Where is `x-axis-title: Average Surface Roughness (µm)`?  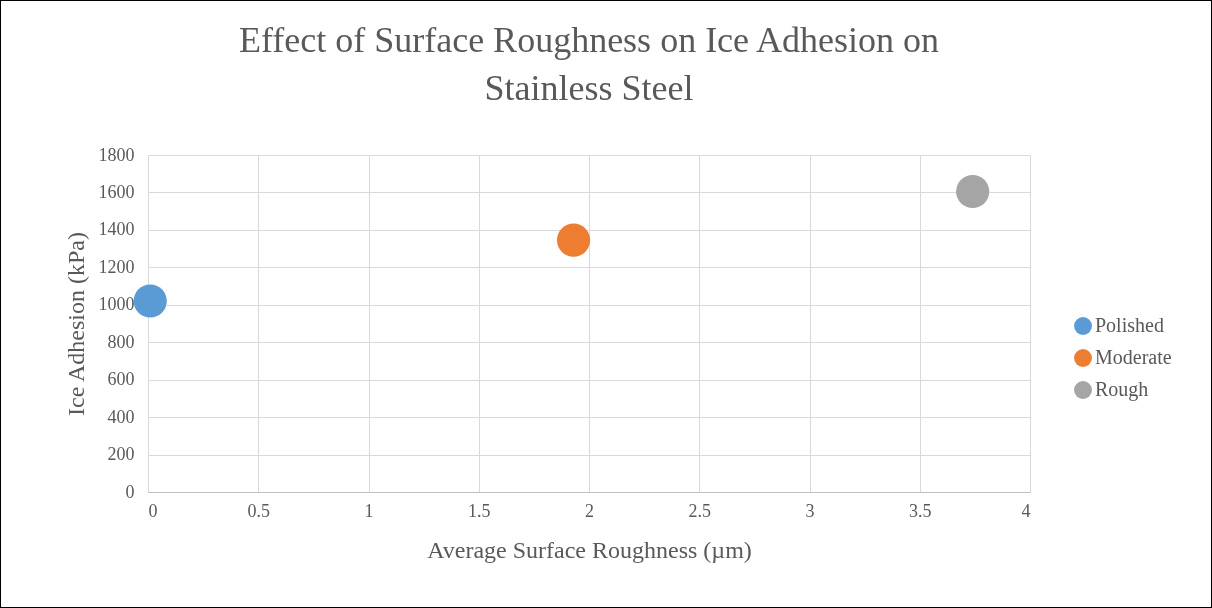
x-axis-title: Average Surface Roughness (µm) is located at coordinates (589, 549).